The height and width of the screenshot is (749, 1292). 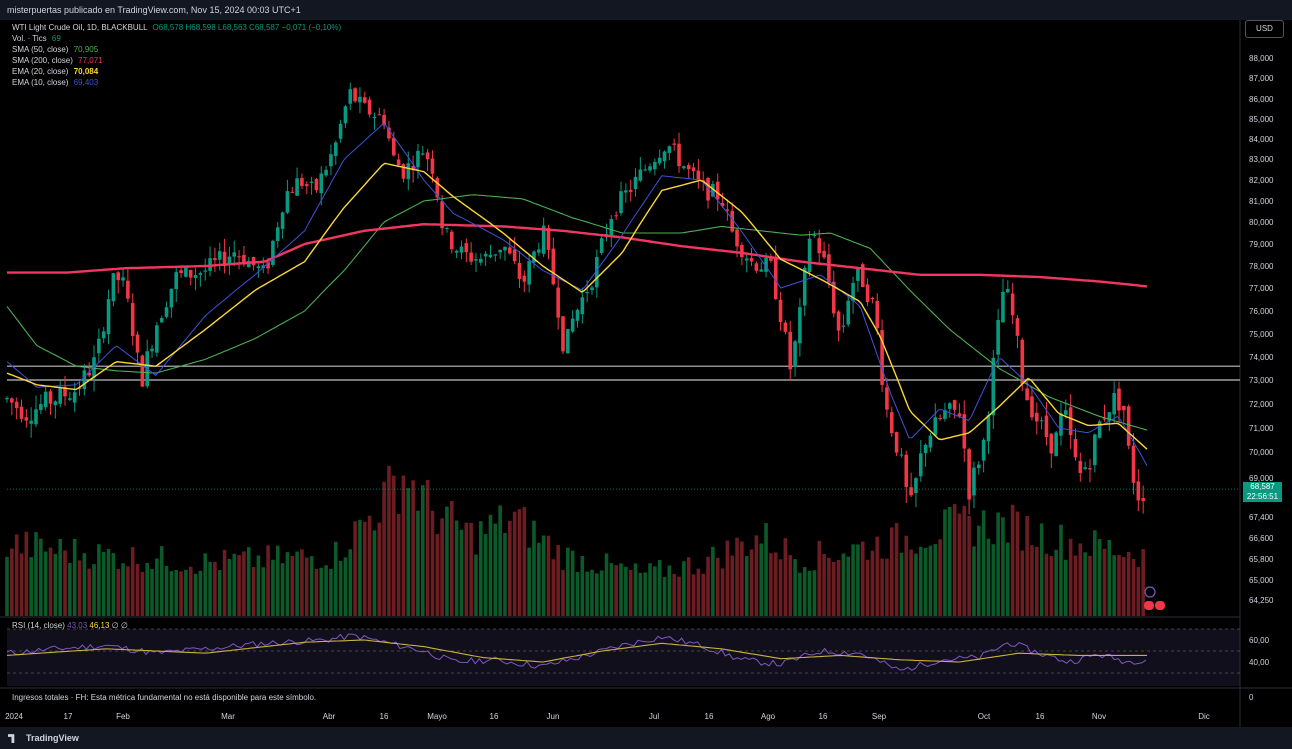 What do you see at coordinates (176, 71) in the screenshot?
I see `ema20-indicator: EMA (20, close) 70,084` at bounding box center [176, 71].